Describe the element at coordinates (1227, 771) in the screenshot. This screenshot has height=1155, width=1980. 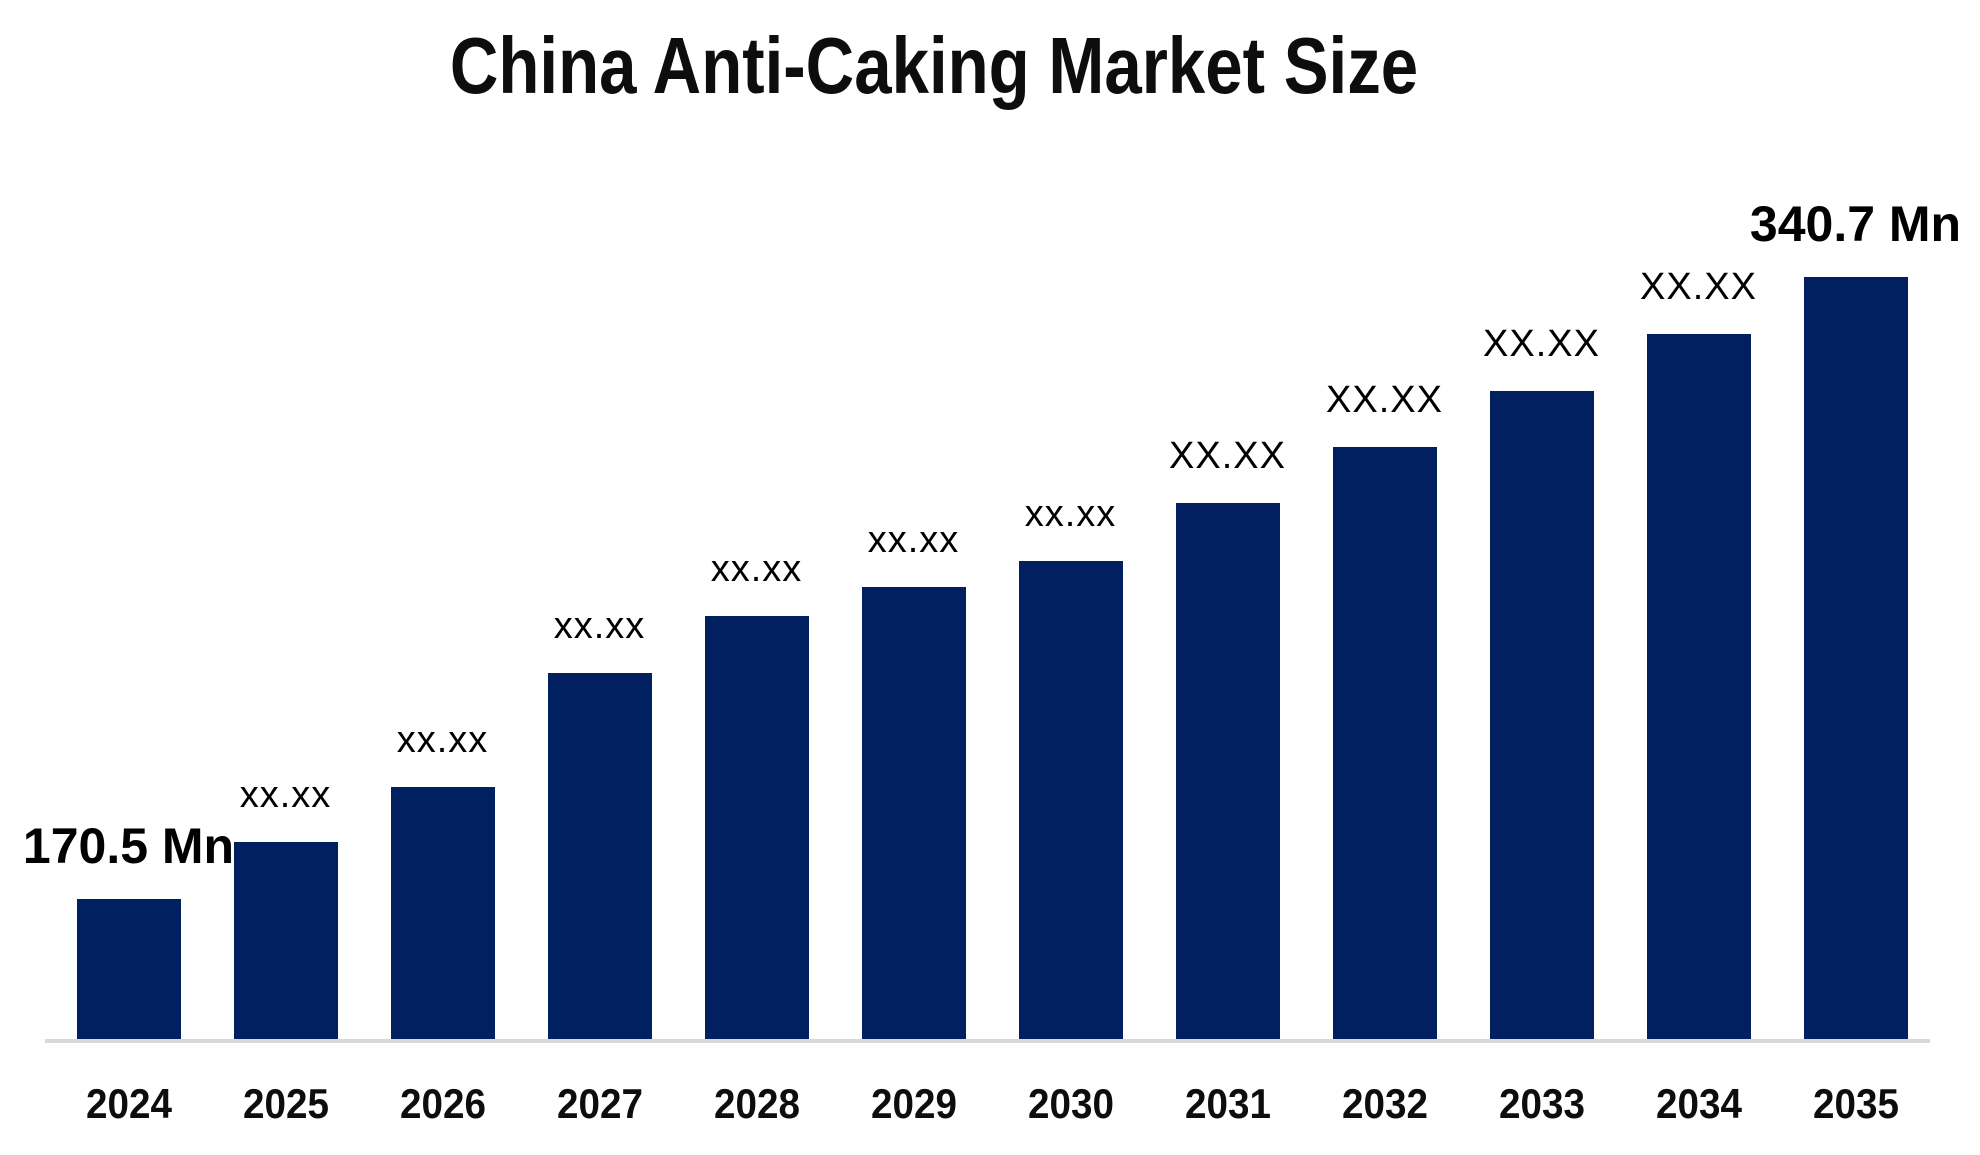
I see `bar-2031` at that location.